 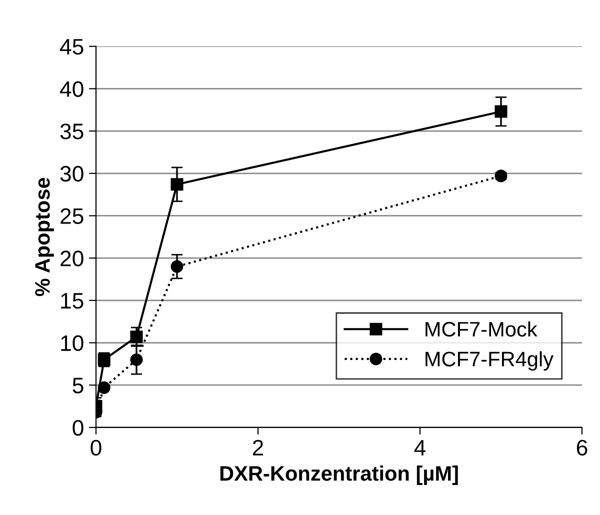 I want to click on y-tick-label: 20, so click(x=72, y=258).